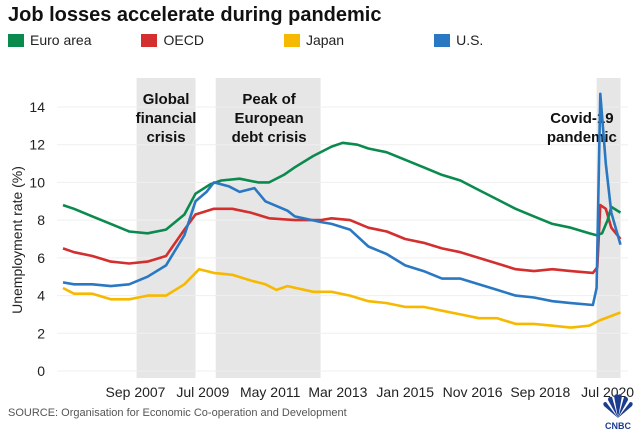  I want to click on legend-item: Japan, so click(314, 40).